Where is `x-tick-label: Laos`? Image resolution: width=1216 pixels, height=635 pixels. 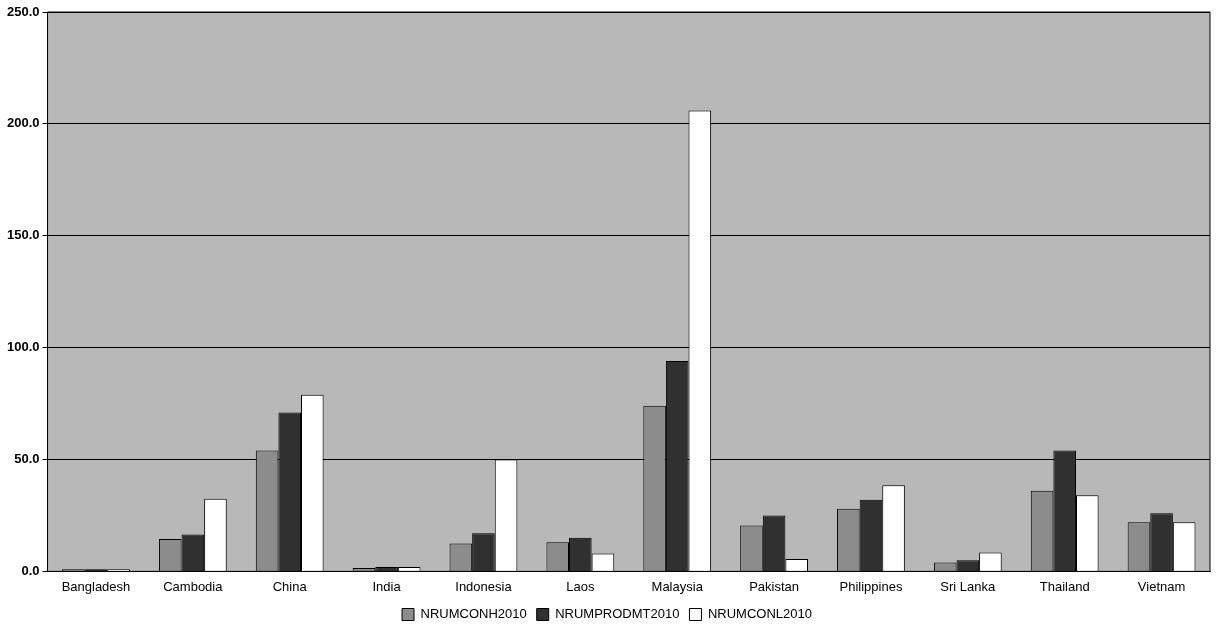 x-tick-label: Laos is located at coordinates (580, 586).